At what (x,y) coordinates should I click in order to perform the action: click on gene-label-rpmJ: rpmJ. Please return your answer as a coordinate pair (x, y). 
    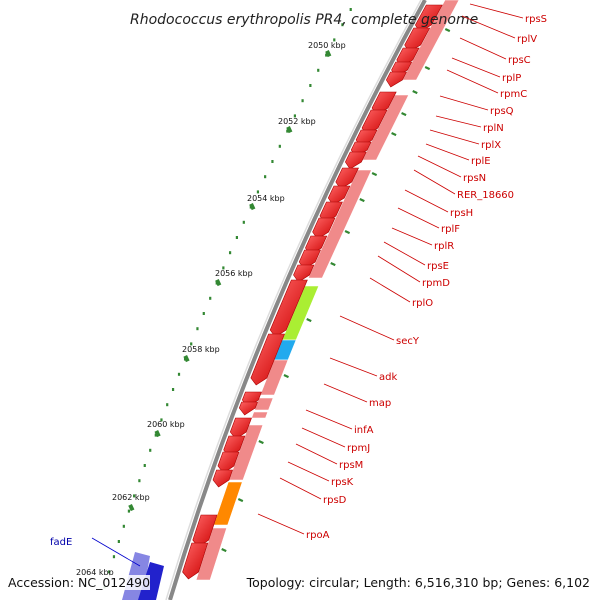
    Looking at the image, I should click on (358, 448).